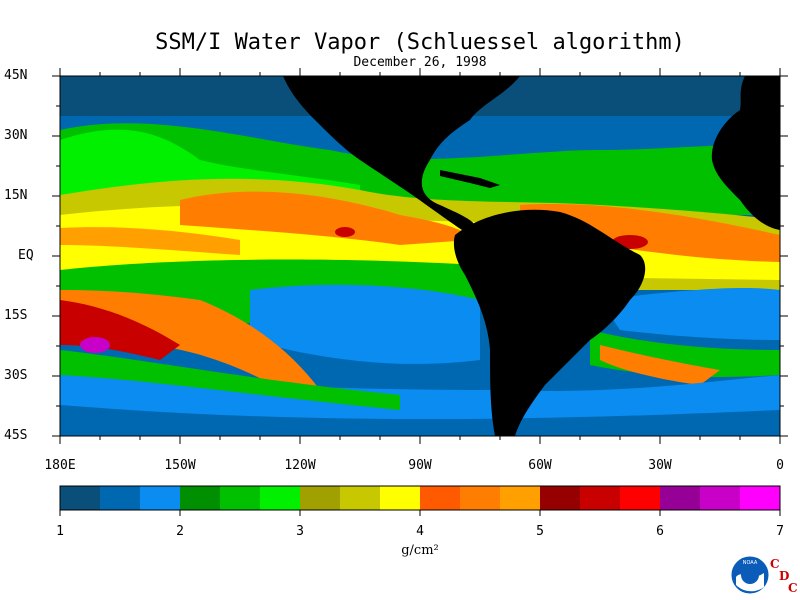 The height and width of the screenshot is (600, 800). Describe the element at coordinates (420, 531) in the screenshot. I see `colorbar-label-4: 4` at that location.